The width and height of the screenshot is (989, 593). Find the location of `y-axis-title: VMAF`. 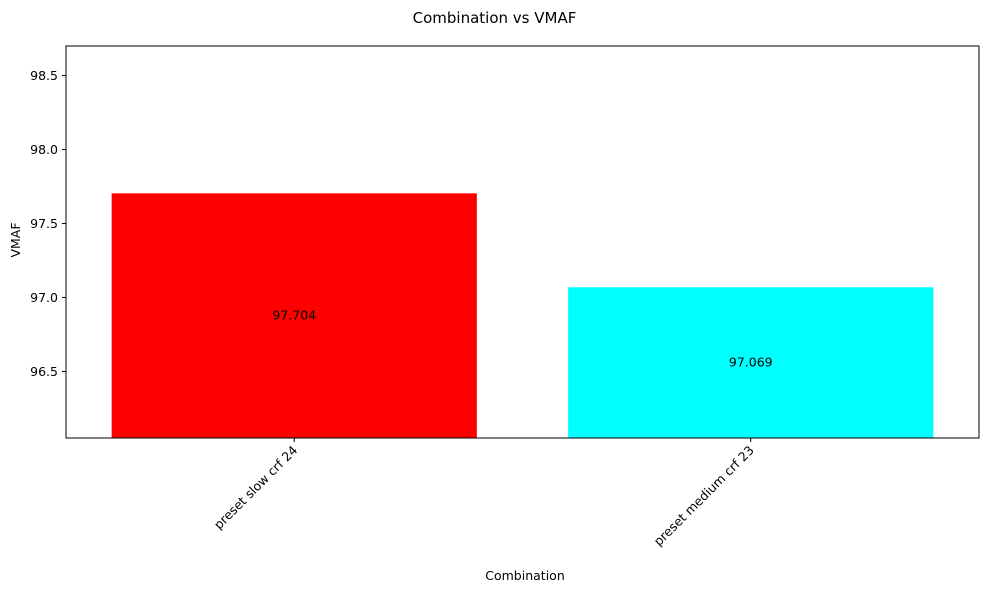

y-axis-title: VMAF is located at coordinates (15, 239).